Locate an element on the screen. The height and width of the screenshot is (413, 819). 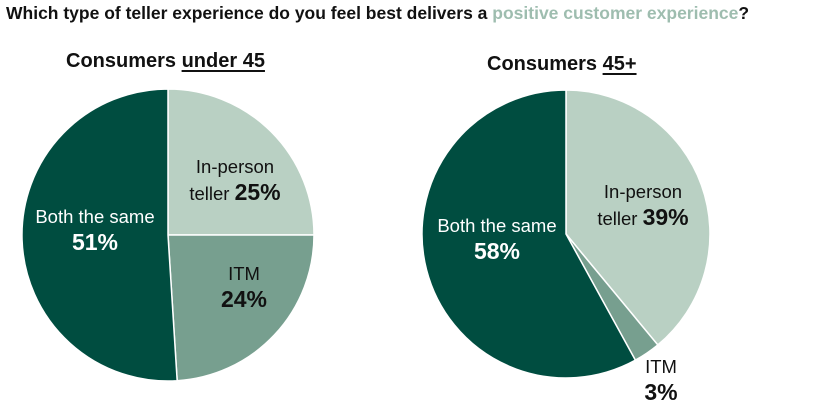
pie-slice-both-the-same is located at coordinates (99, 235).